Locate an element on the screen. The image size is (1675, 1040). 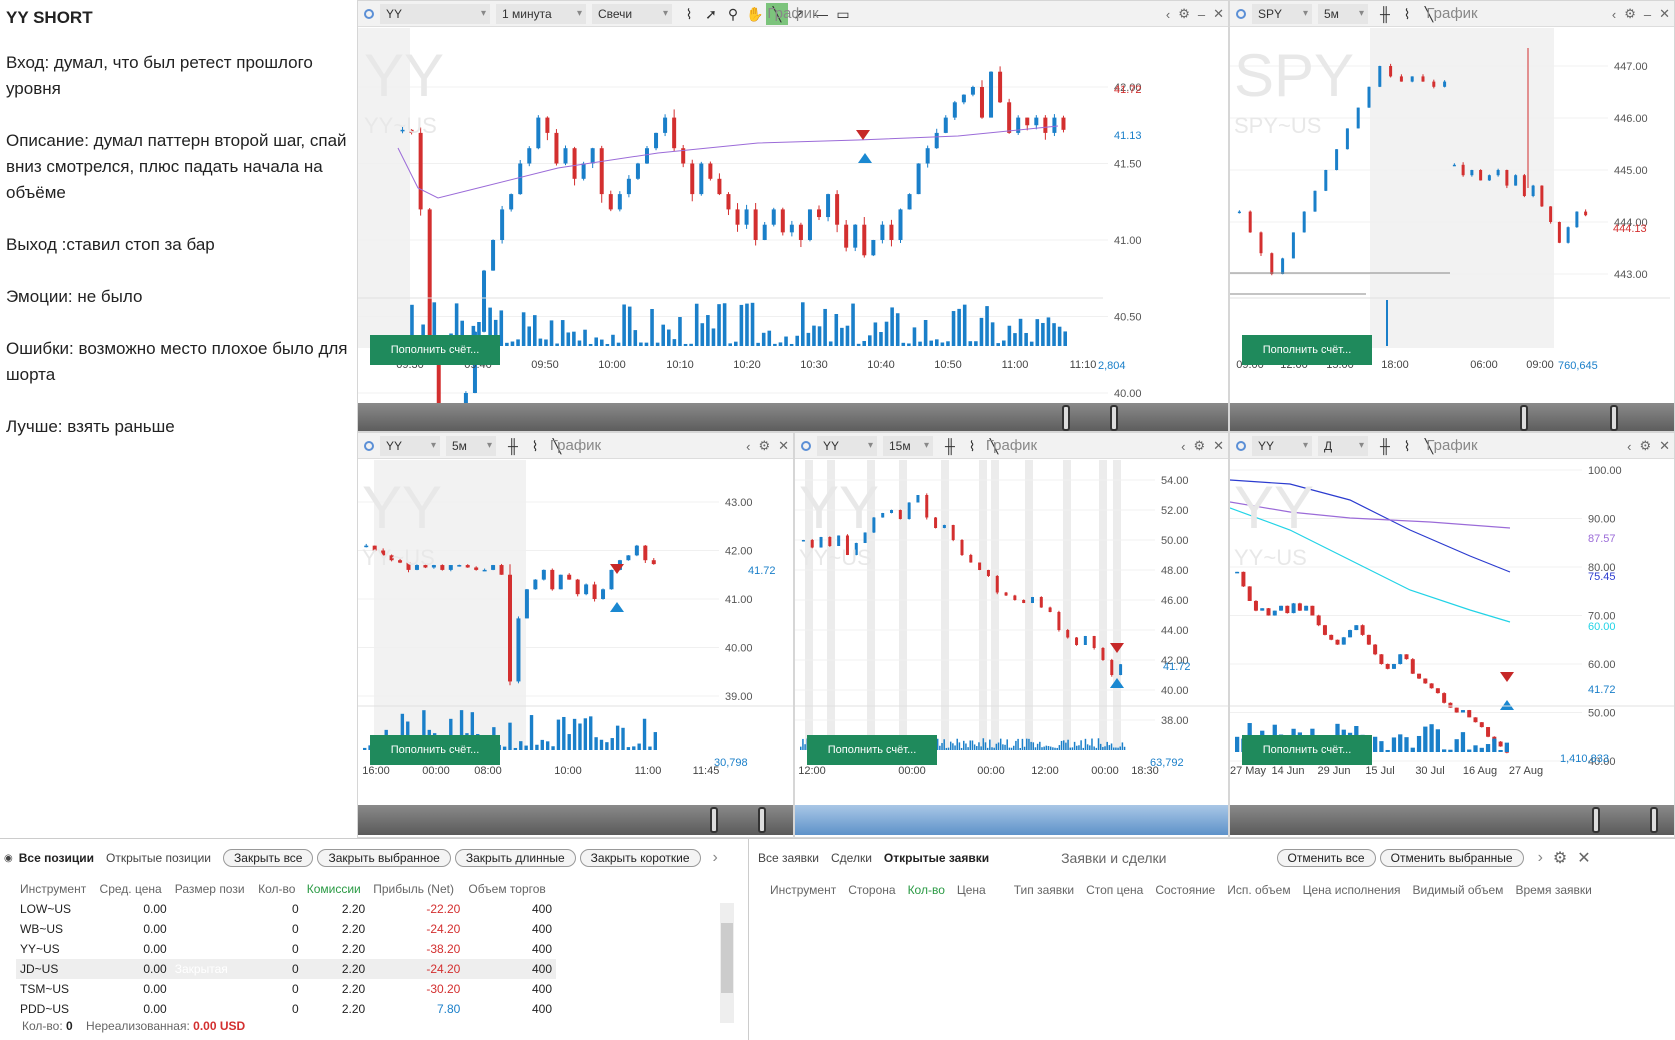
col-header: Тип заявки is located at coordinates (1044, 890).